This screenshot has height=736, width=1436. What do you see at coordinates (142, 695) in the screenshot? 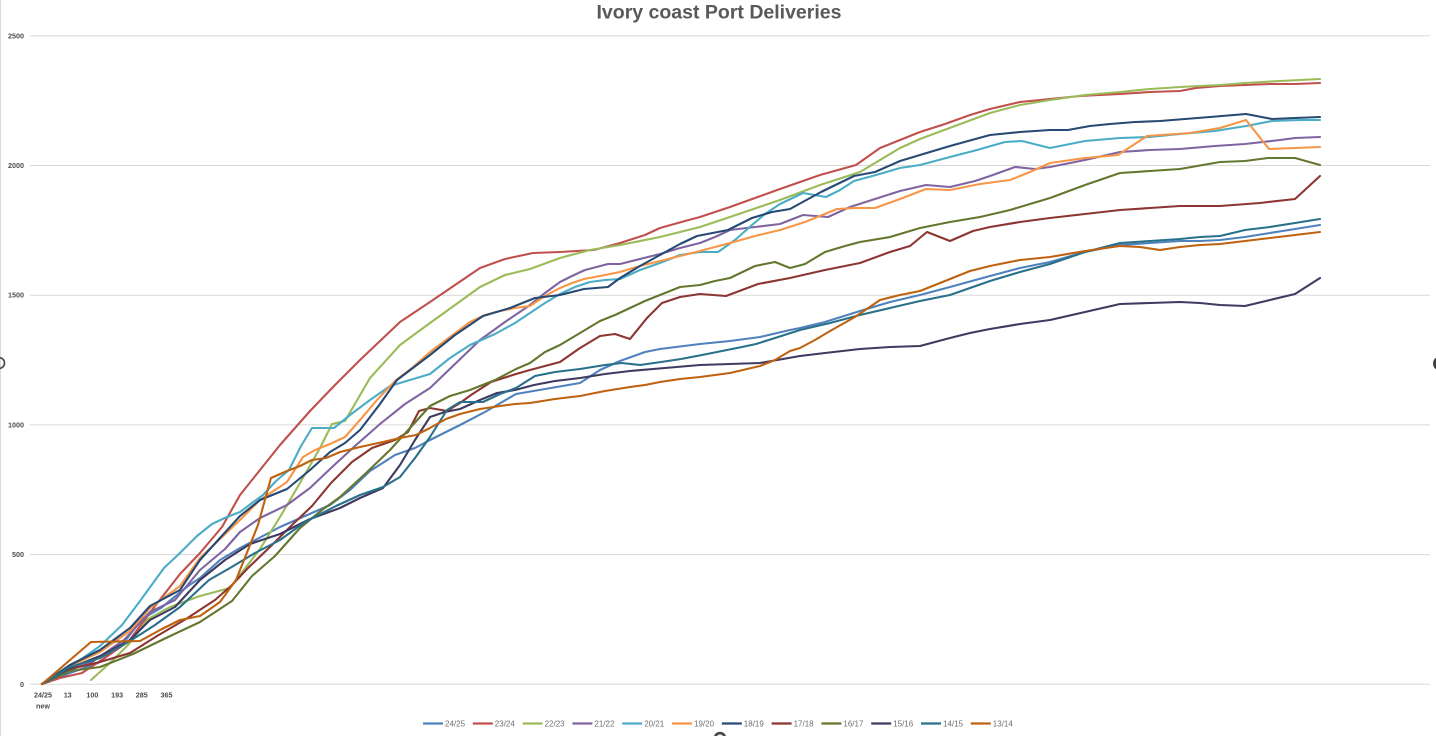
I see `svg-text: 285` at bounding box center [142, 695].